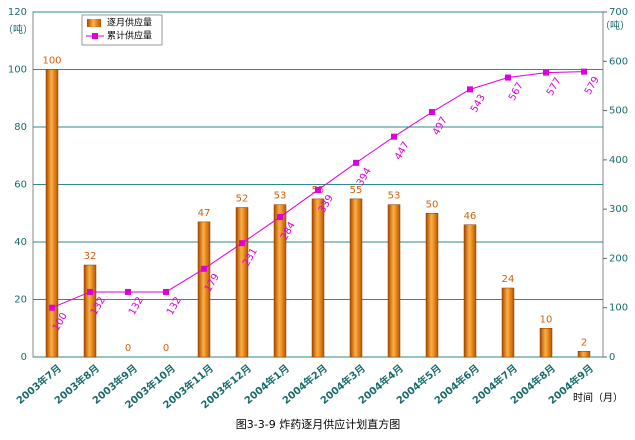 This screenshot has width=635, height=440. Describe the element at coordinates (592, 86) in the screenshot. I see `line-value-label: 579` at that location.